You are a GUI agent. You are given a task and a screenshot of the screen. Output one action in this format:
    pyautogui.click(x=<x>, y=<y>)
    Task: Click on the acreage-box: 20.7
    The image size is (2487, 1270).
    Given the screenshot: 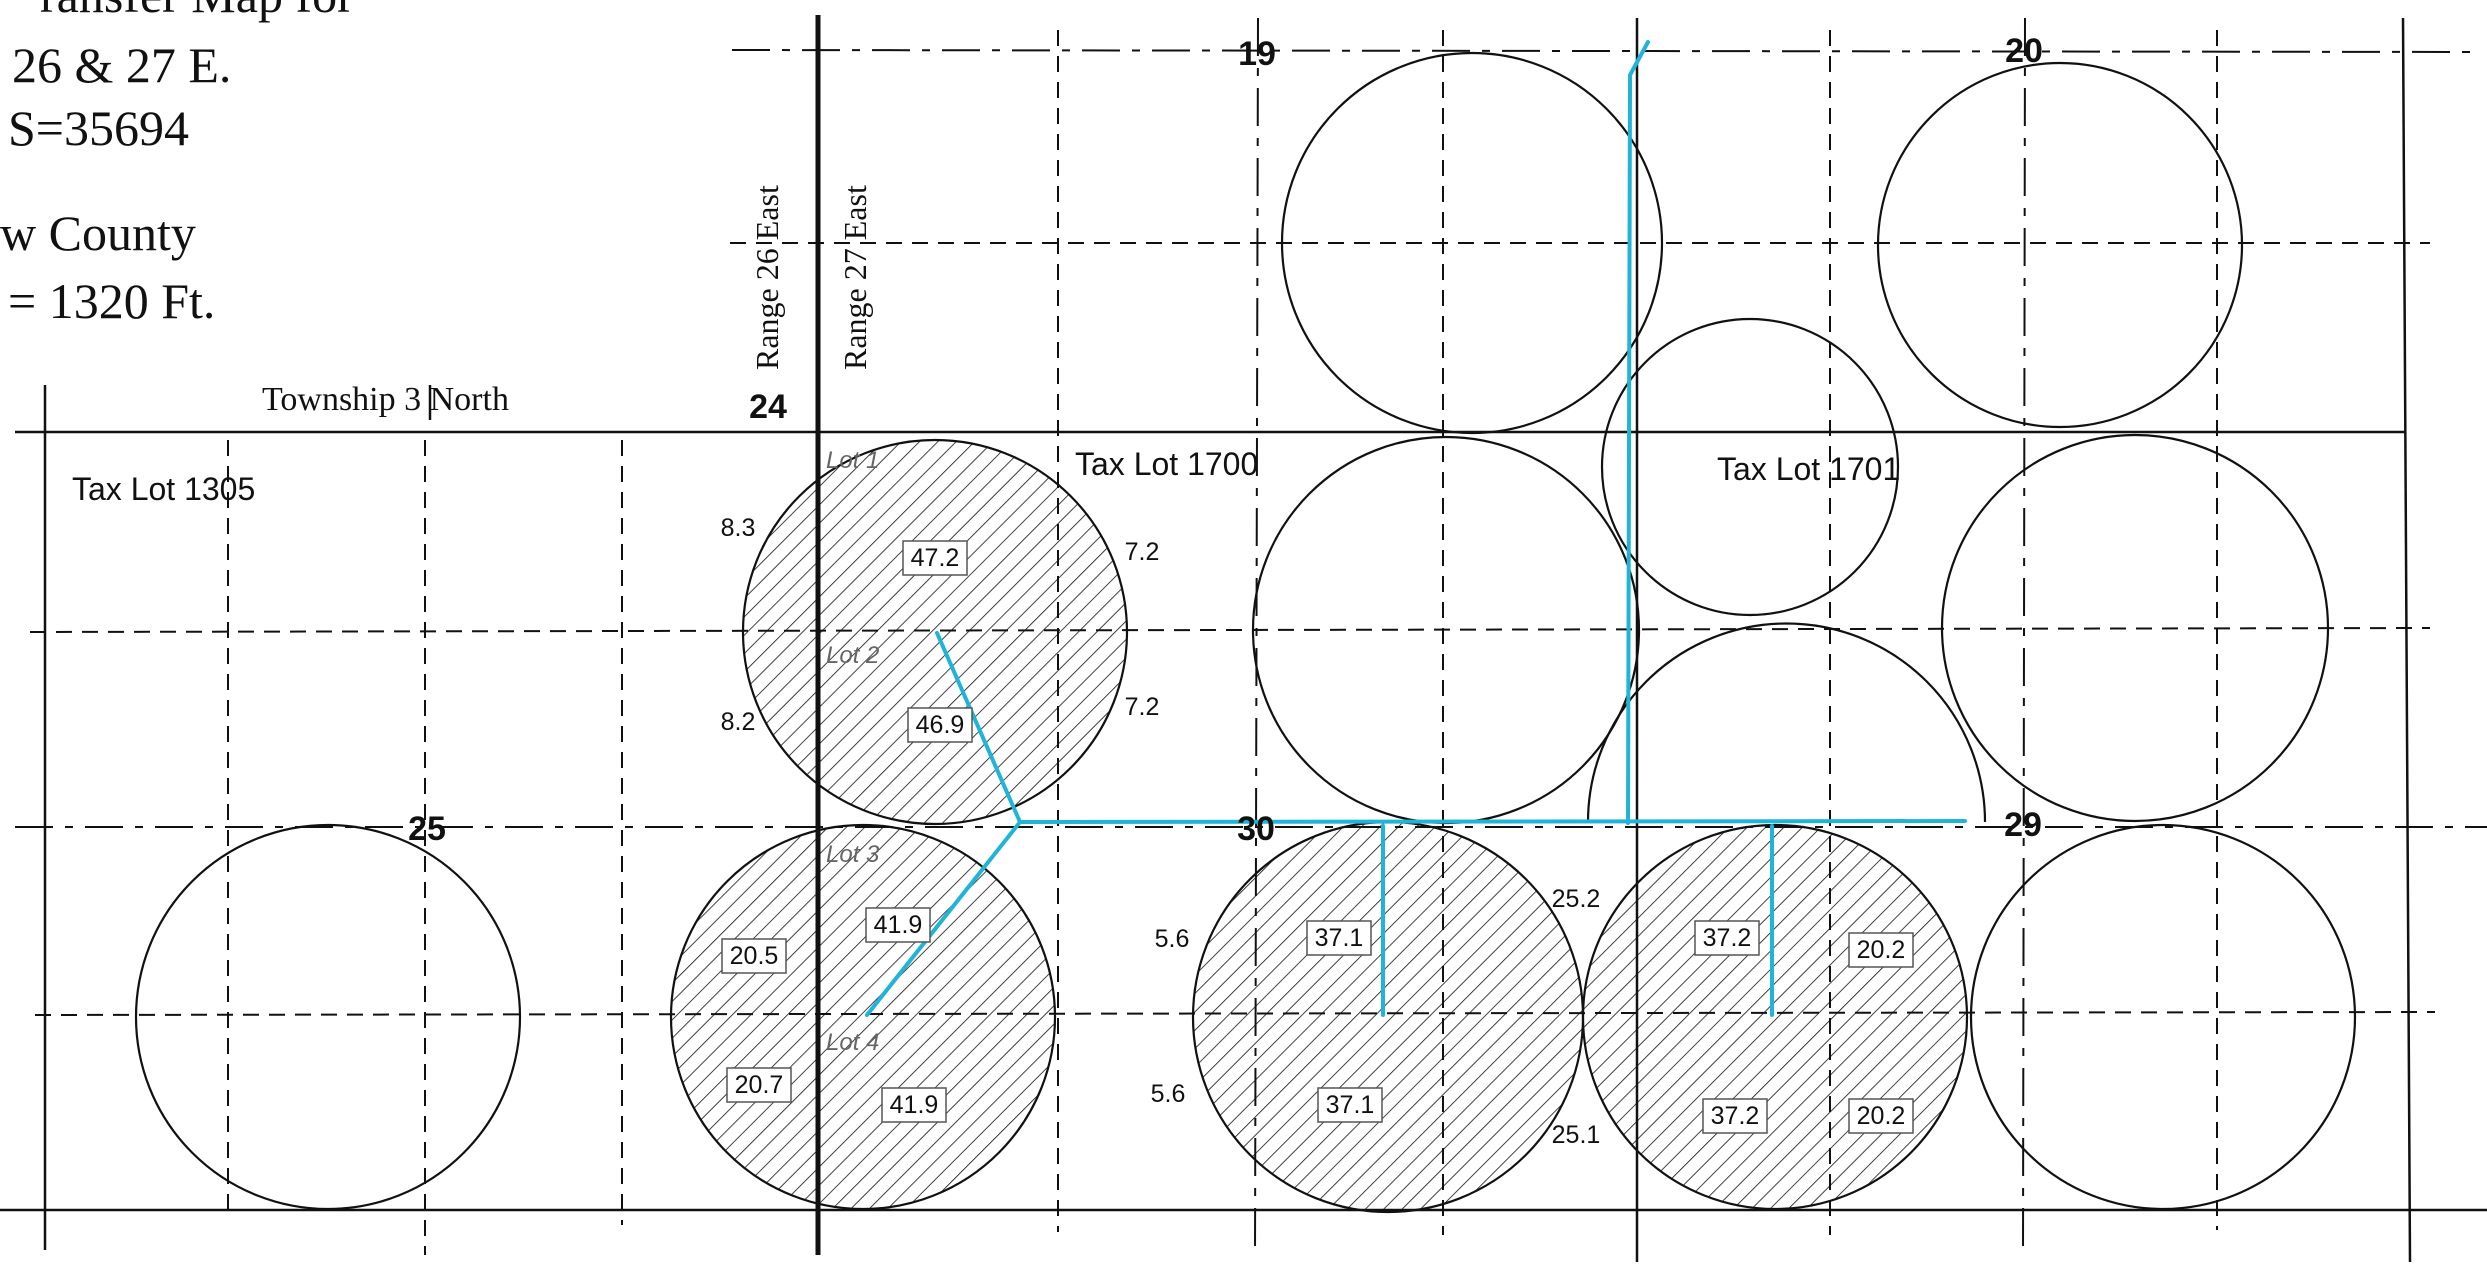 What is the action you would take?
    pyautogui.click(x=759, y=1085)
    